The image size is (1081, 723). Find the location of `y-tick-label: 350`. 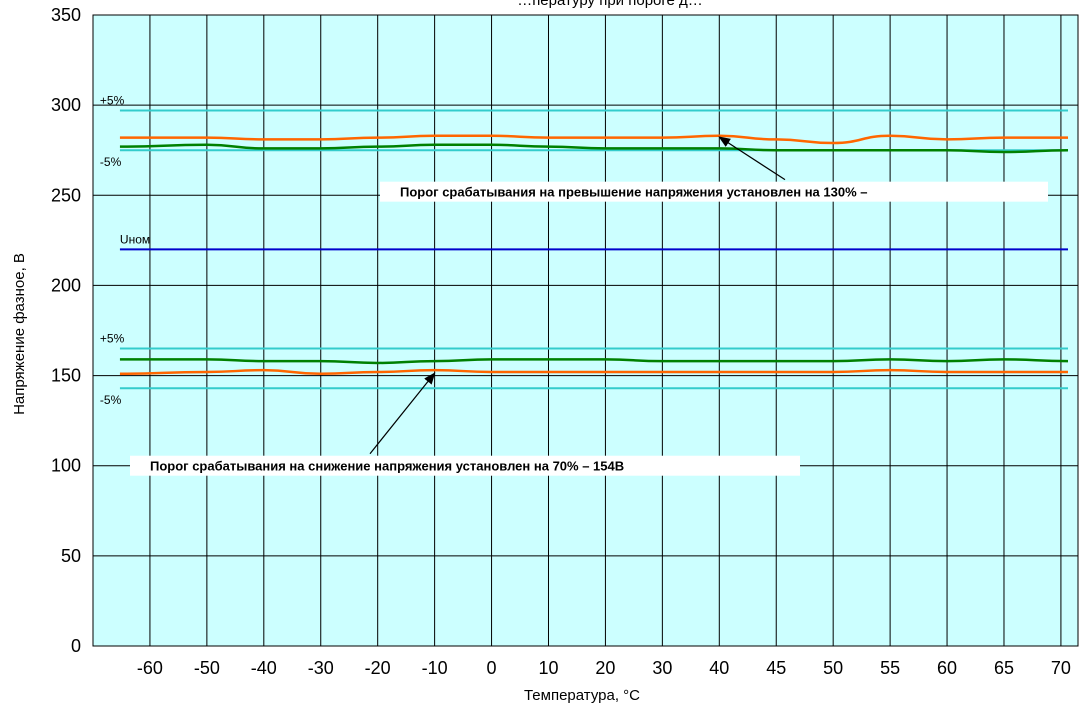

y-tick-label: 350 is located at coordinates (66, 15).